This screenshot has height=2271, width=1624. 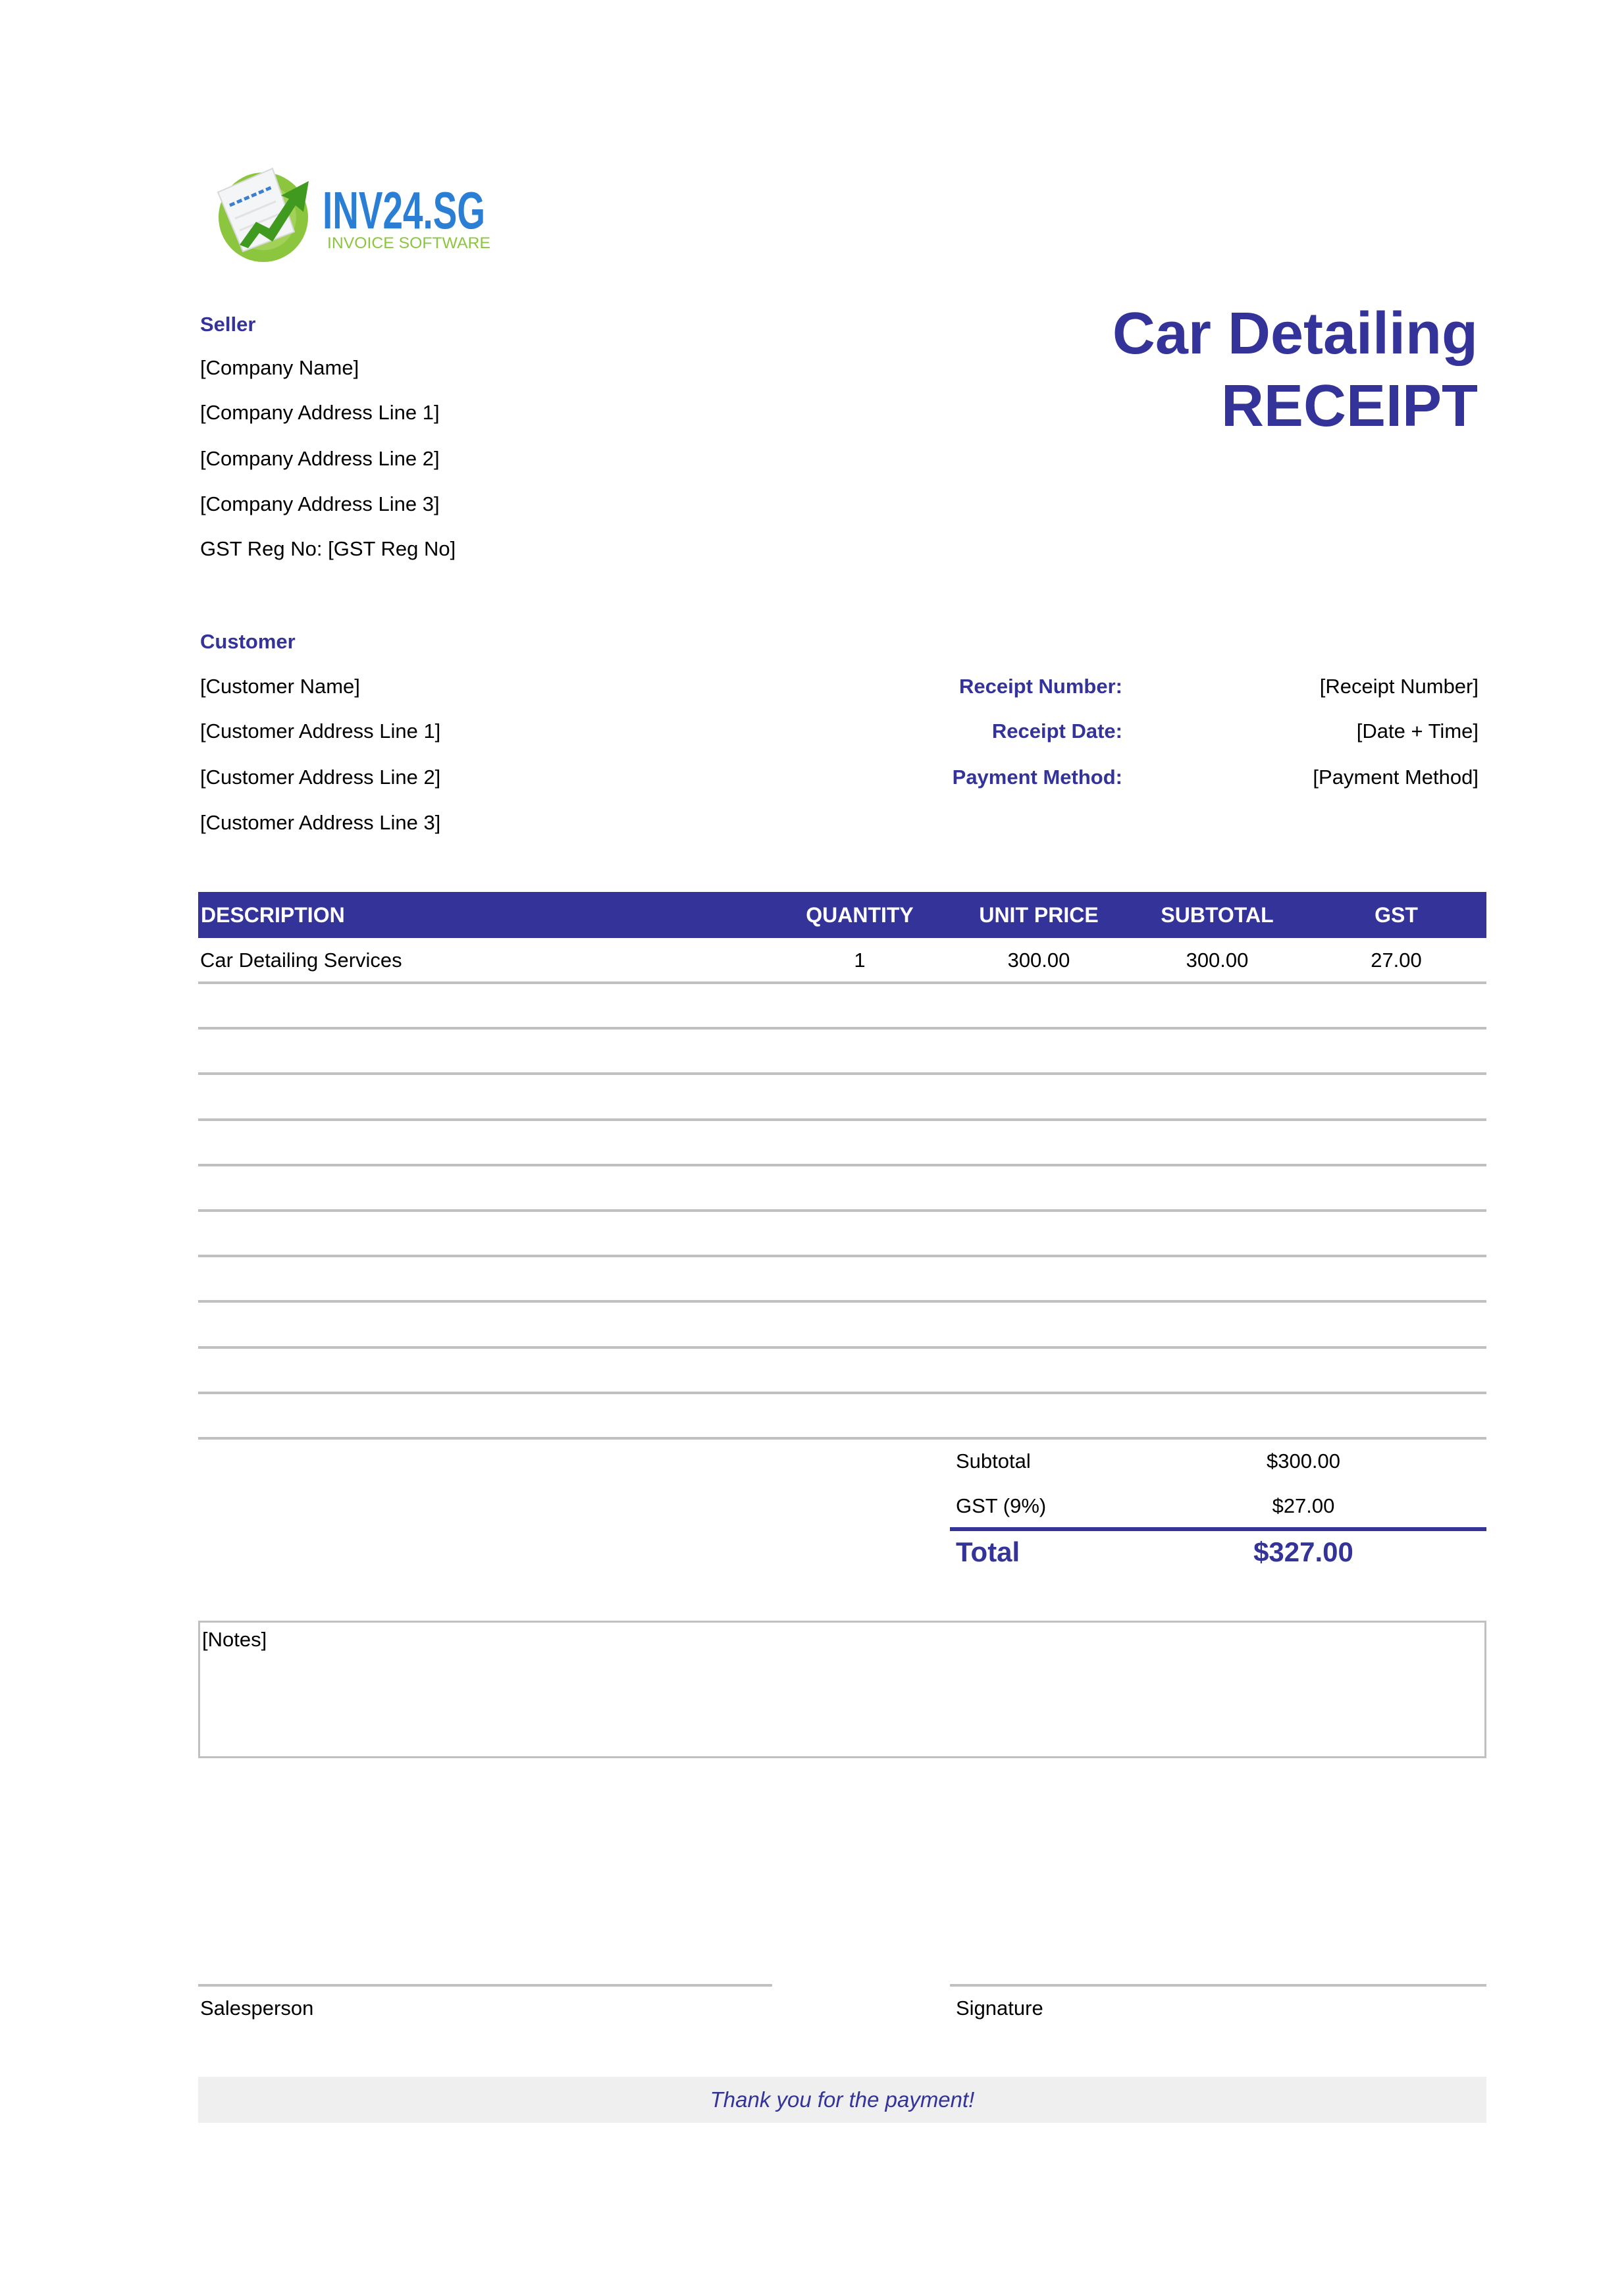 What do you see at coordinates (1349, 406) in the screenshot?
I see `document-title-line2: RECEIPT` at bounding box center [1349, 406].